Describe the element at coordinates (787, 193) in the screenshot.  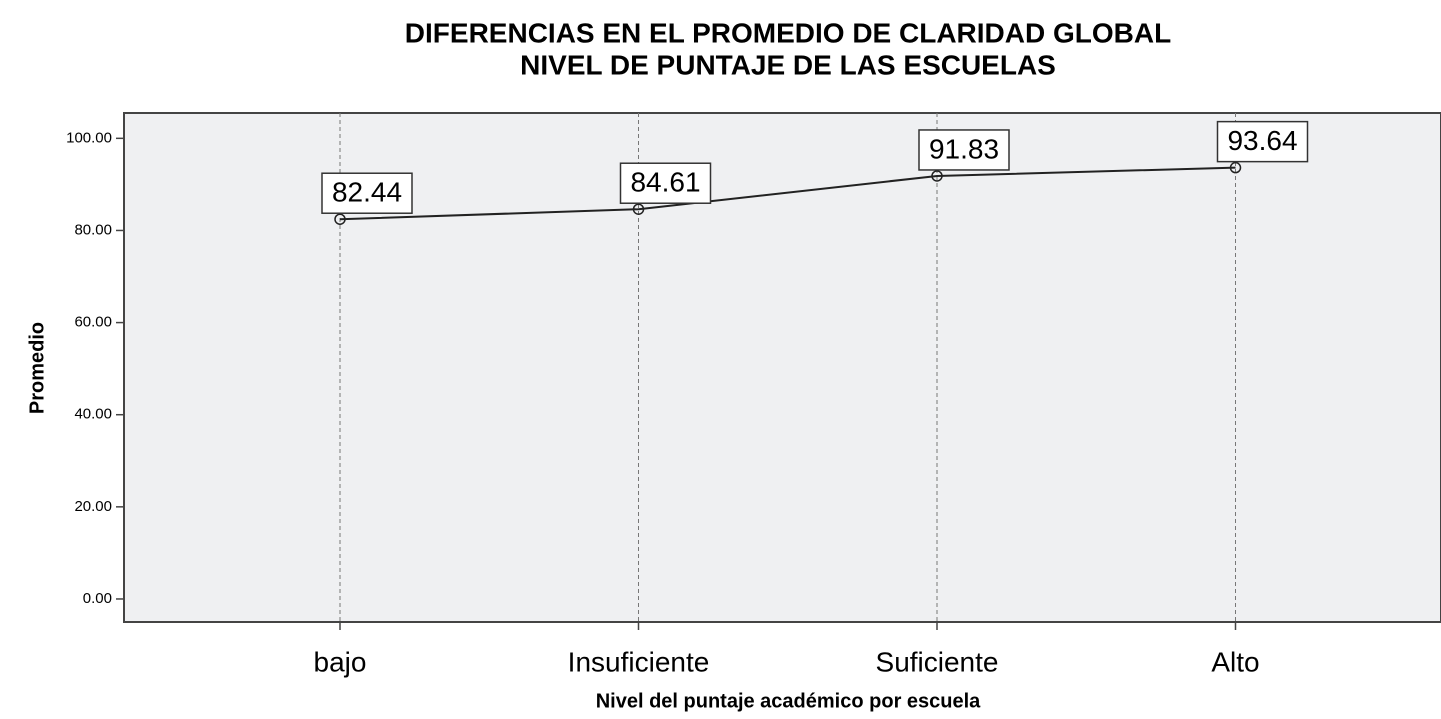
I see `line` at that location.